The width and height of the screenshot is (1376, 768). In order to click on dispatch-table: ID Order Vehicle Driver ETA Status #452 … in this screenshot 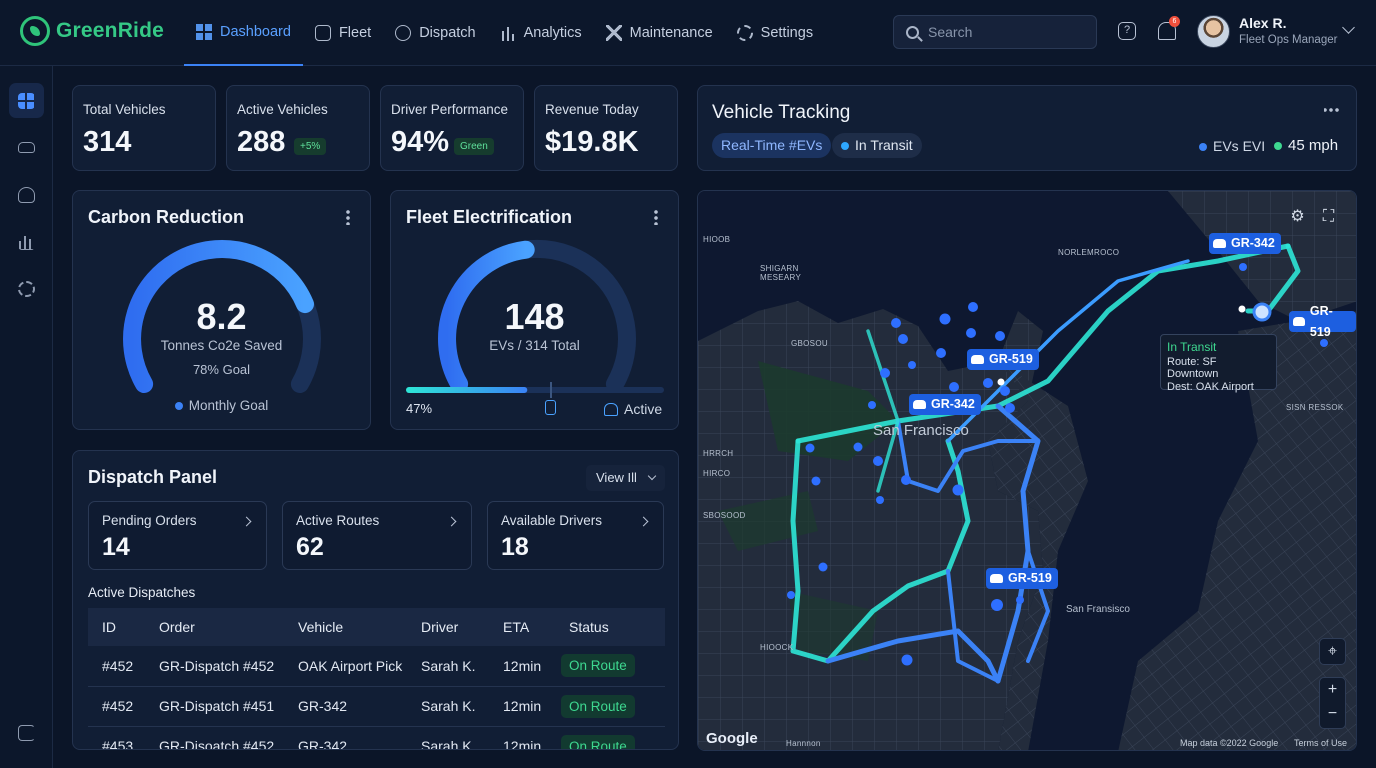, I will do `click(376, 678)`.